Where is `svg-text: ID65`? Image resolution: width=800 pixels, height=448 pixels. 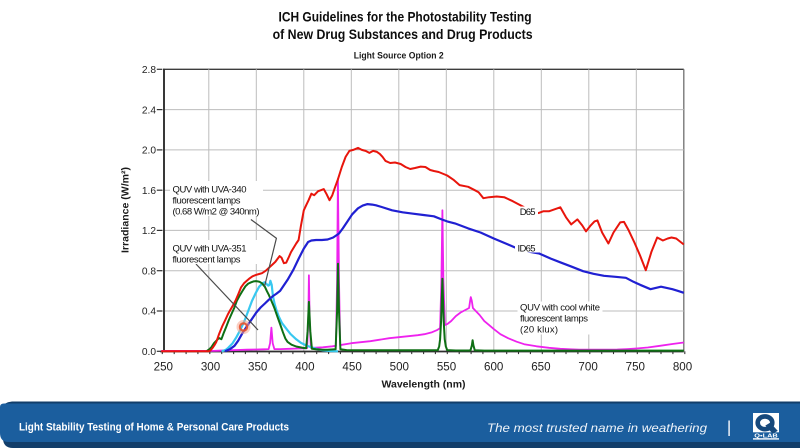
svg-text: ID65 is located at coordinates (527, 249).